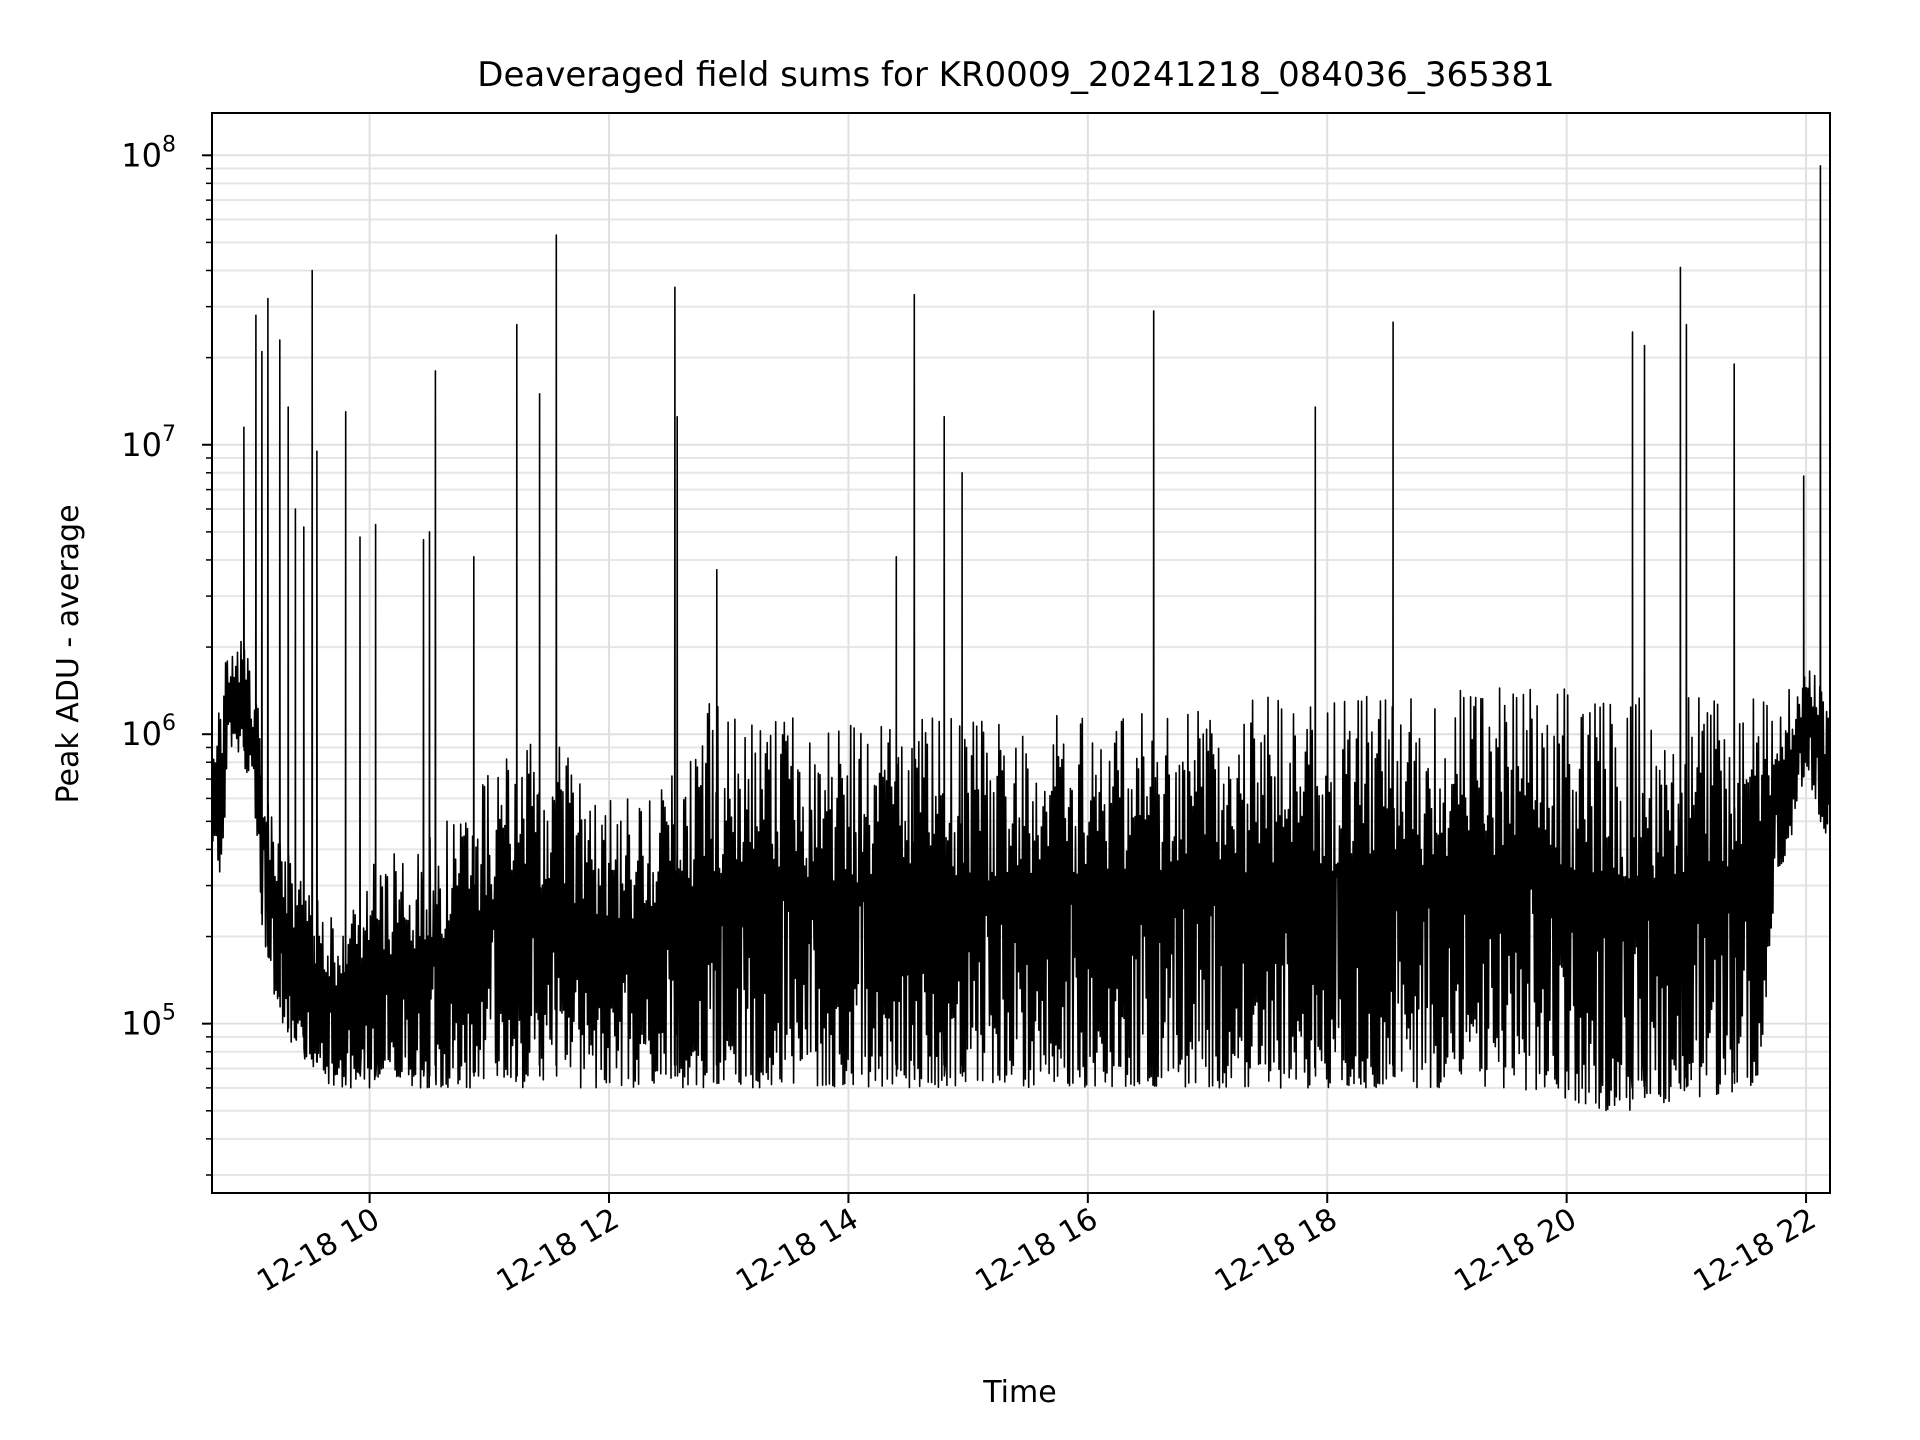 The width and height of the screenshot is (1920, 1440). Describe the element at coordinates (166, 654) in the screenshot. I see `y-axis: 10⁵ 10⁶ 10⁷ 10⁸` at that location.